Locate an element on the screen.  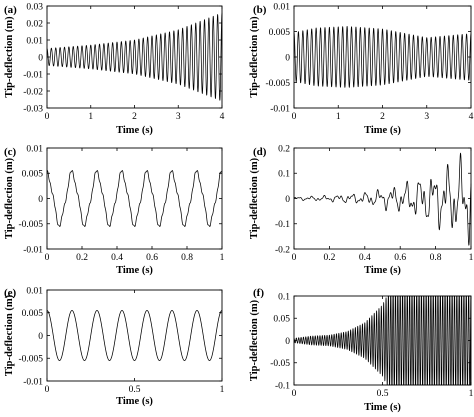
y-tick-label: -0.2 is located at coordinates (282, 250).